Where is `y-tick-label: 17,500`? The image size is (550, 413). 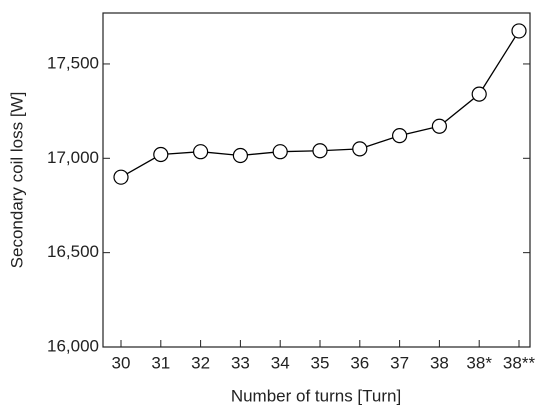 y-tick-label: 17,500 is located at coordinates (73, 62).